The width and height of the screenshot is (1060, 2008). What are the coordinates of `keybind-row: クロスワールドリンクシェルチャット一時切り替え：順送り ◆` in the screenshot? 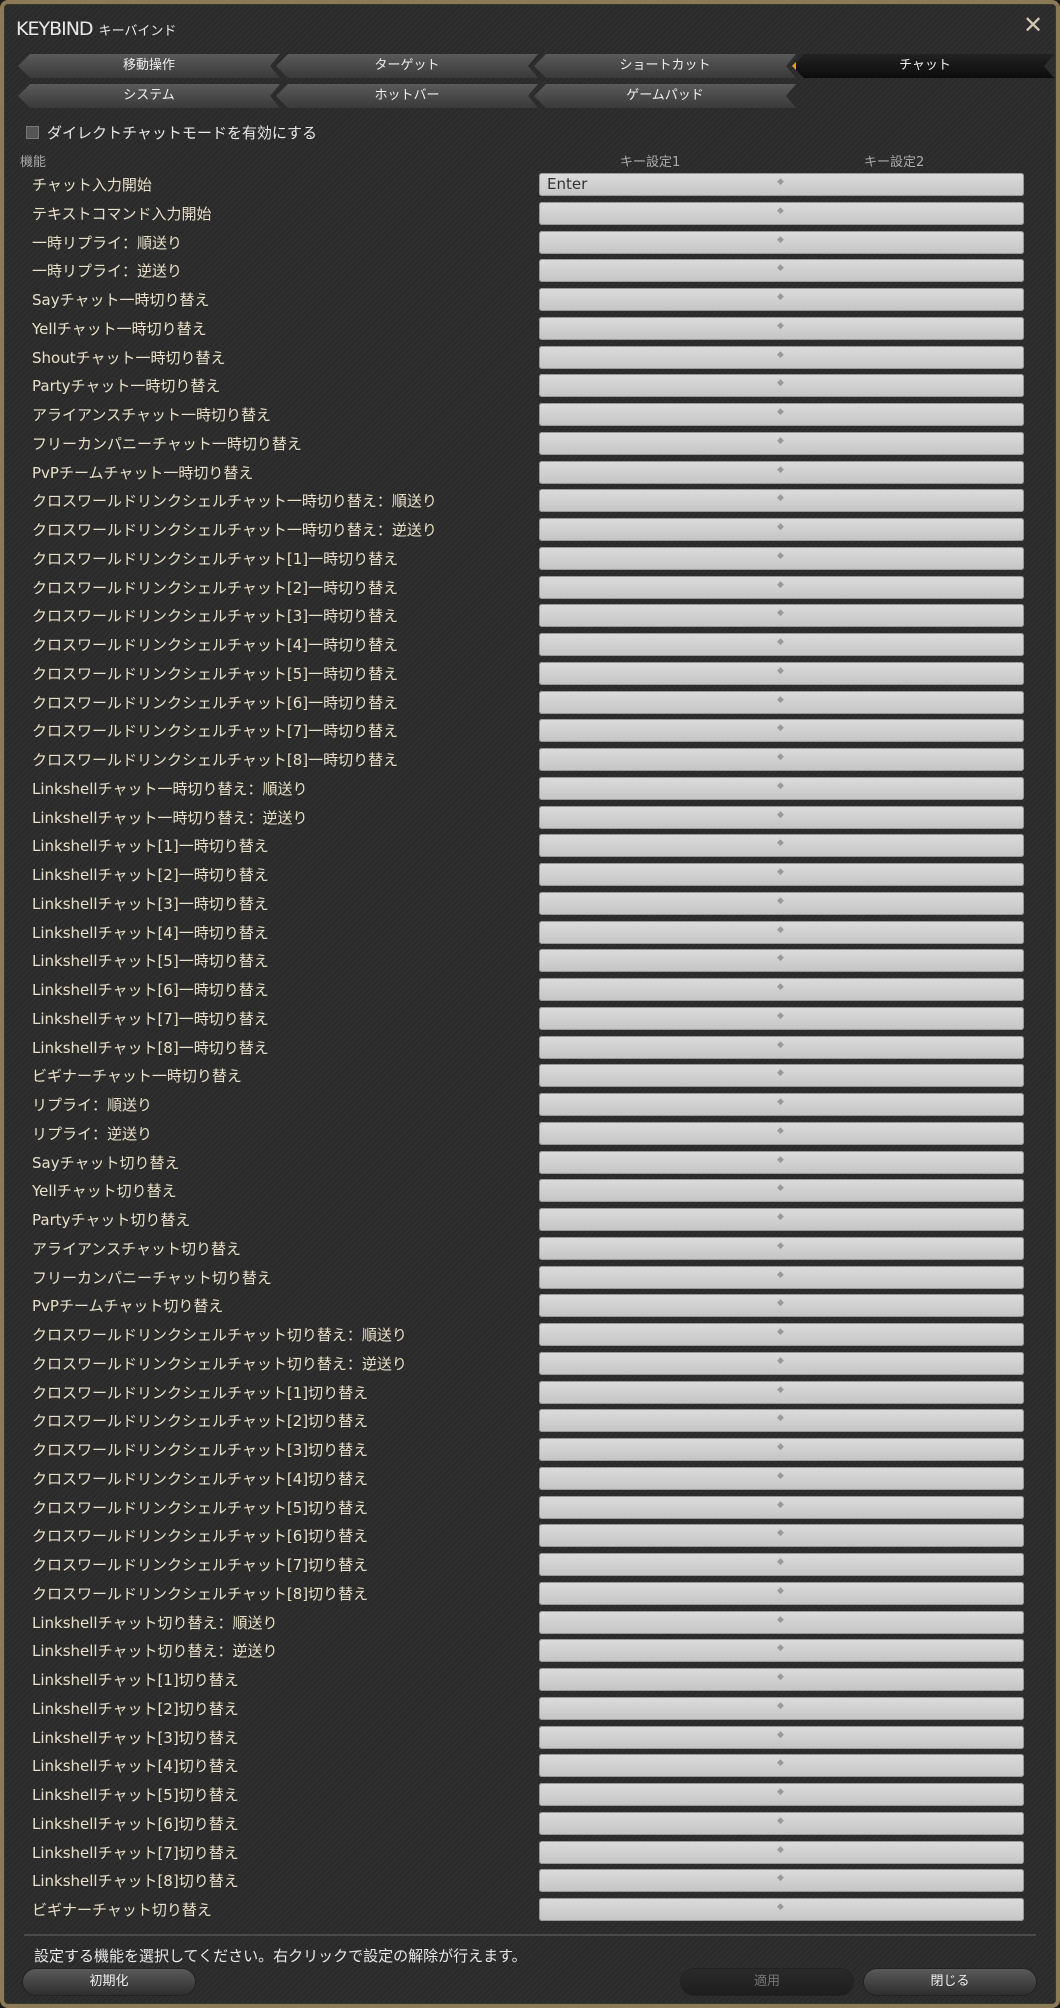 It's located at (524, 500).